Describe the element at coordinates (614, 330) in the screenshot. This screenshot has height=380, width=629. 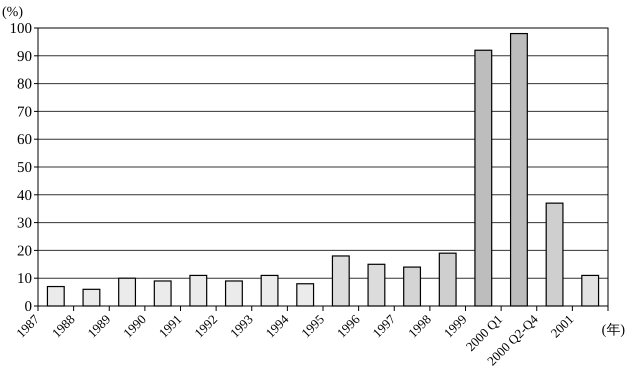
I see `x-axis-title: (年)` at that location.